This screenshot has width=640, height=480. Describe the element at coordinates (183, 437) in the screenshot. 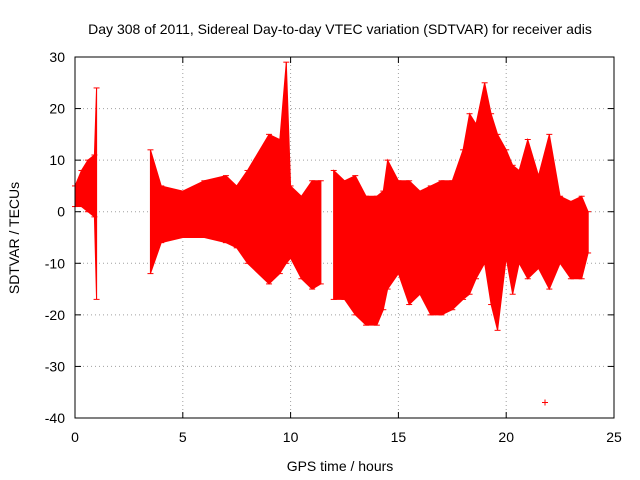

I see `x-tick-label: 5` at that location.